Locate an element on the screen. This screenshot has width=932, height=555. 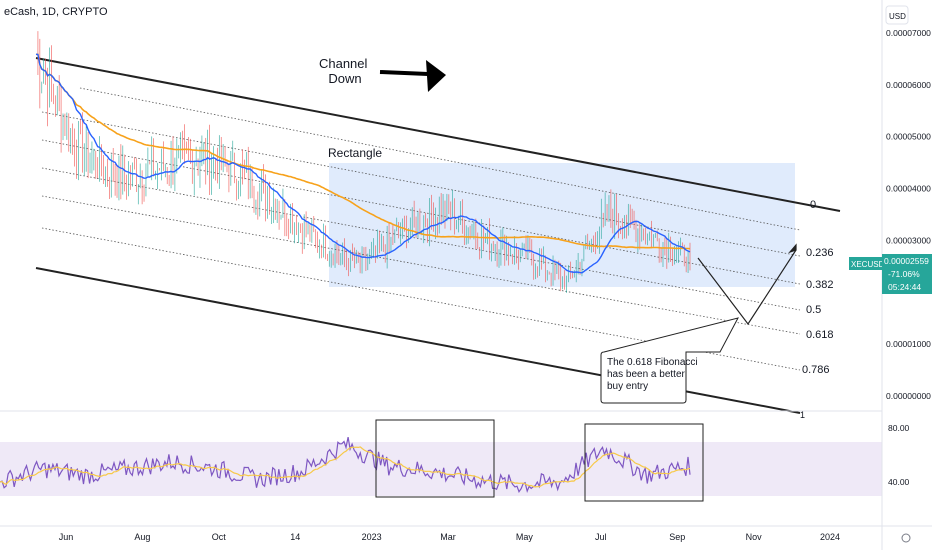
currency-label: USD is located at coordinates (897, 16).